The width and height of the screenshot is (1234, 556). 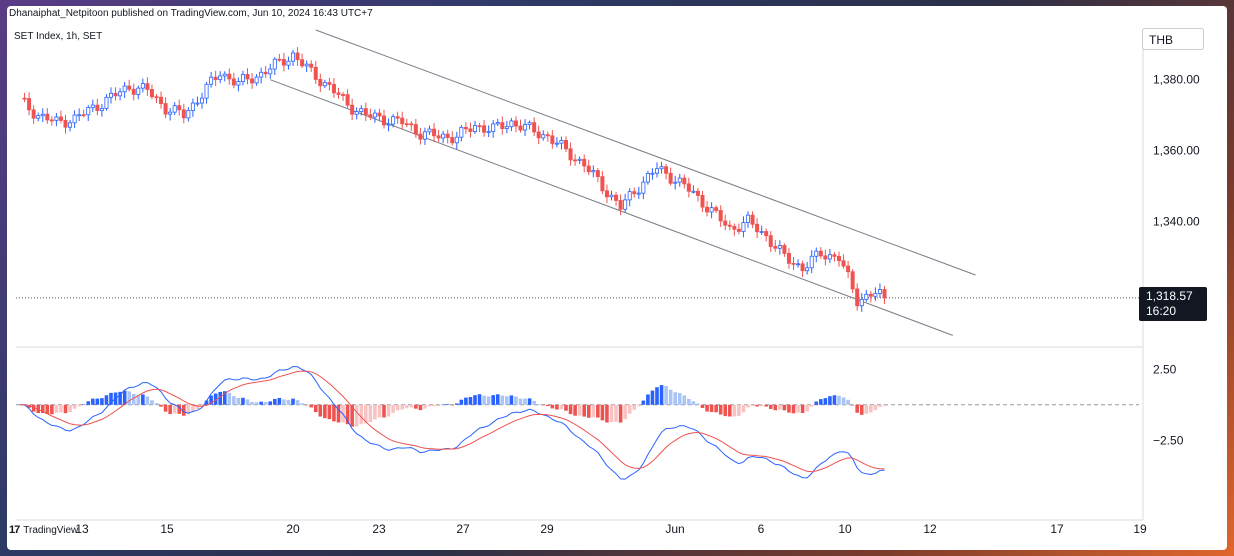 I want to click on time-tick-label: 27, so click(x=463, y=529).